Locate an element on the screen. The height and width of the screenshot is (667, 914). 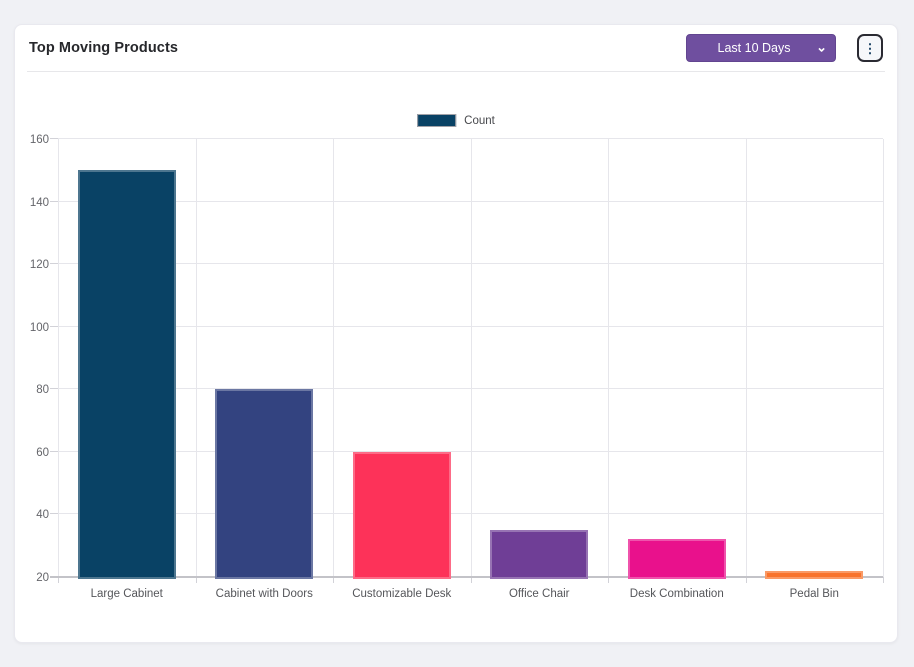
card-header: Top Moving Products Last 10 Days ⌄ ⋮ is located at coordinates (456, 48).